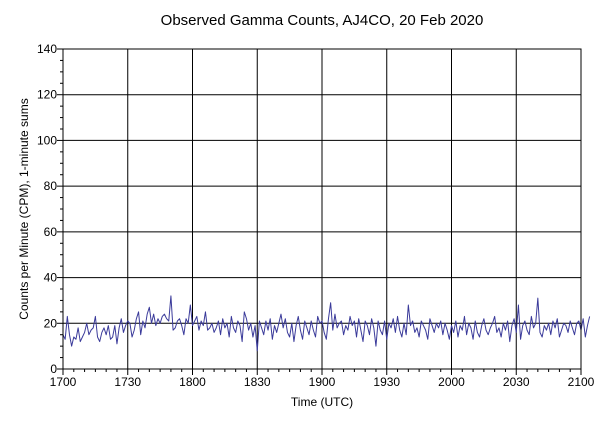 The height and width of the screenshot is (428, 600). Describe the element at coordinates (322, 382) in the screenshot. I see `x-tick-label: 1900` at that location.